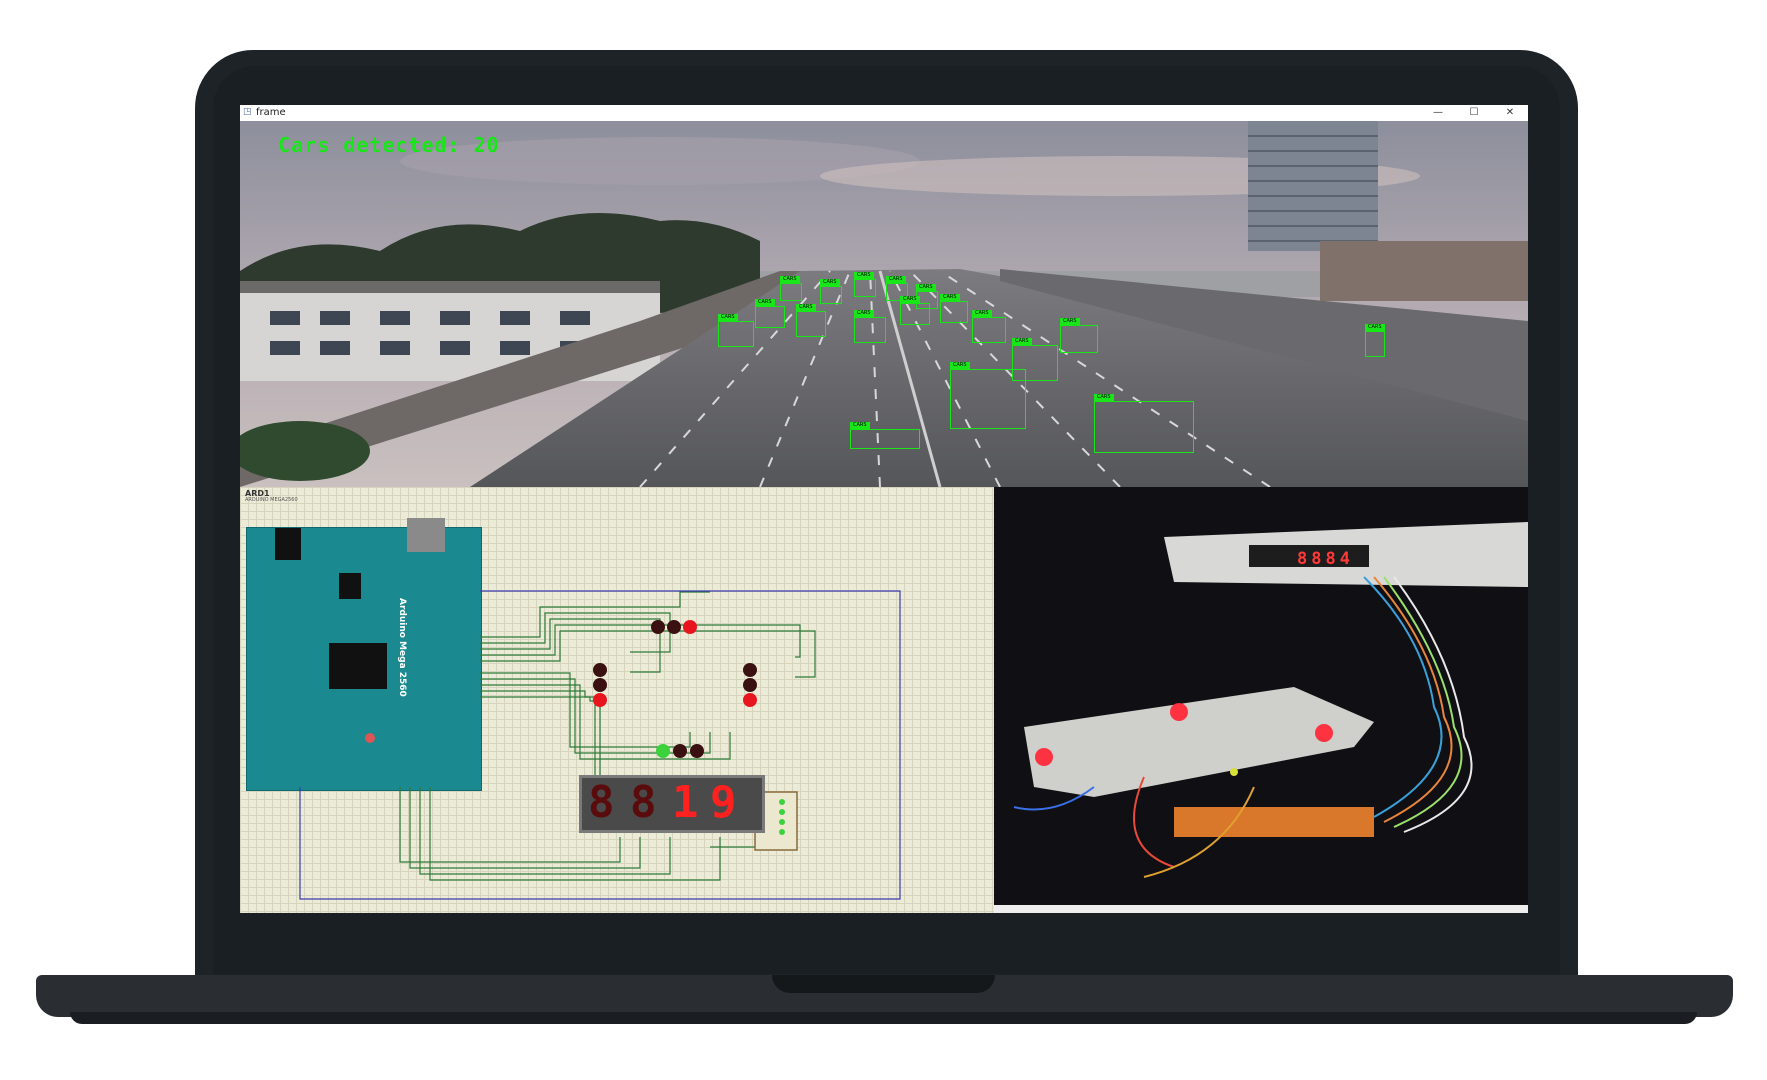  What do you see at coordinates (271, 112) in the screenshot?
I see `window-title: frame` at bounding box center [271, 112].